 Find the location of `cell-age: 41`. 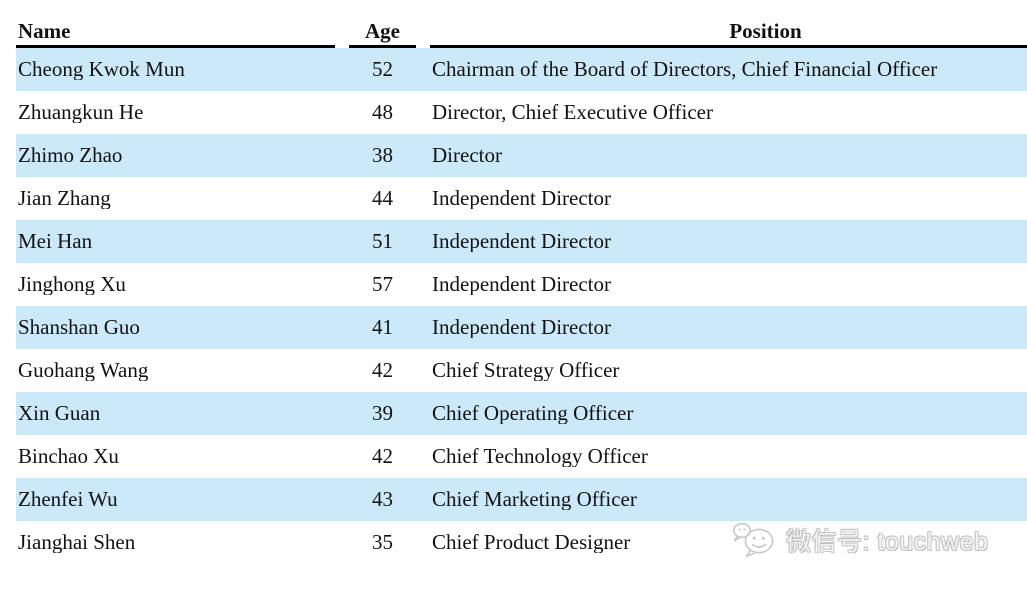

cell-age: 41 is located at coordinates (382, 327).